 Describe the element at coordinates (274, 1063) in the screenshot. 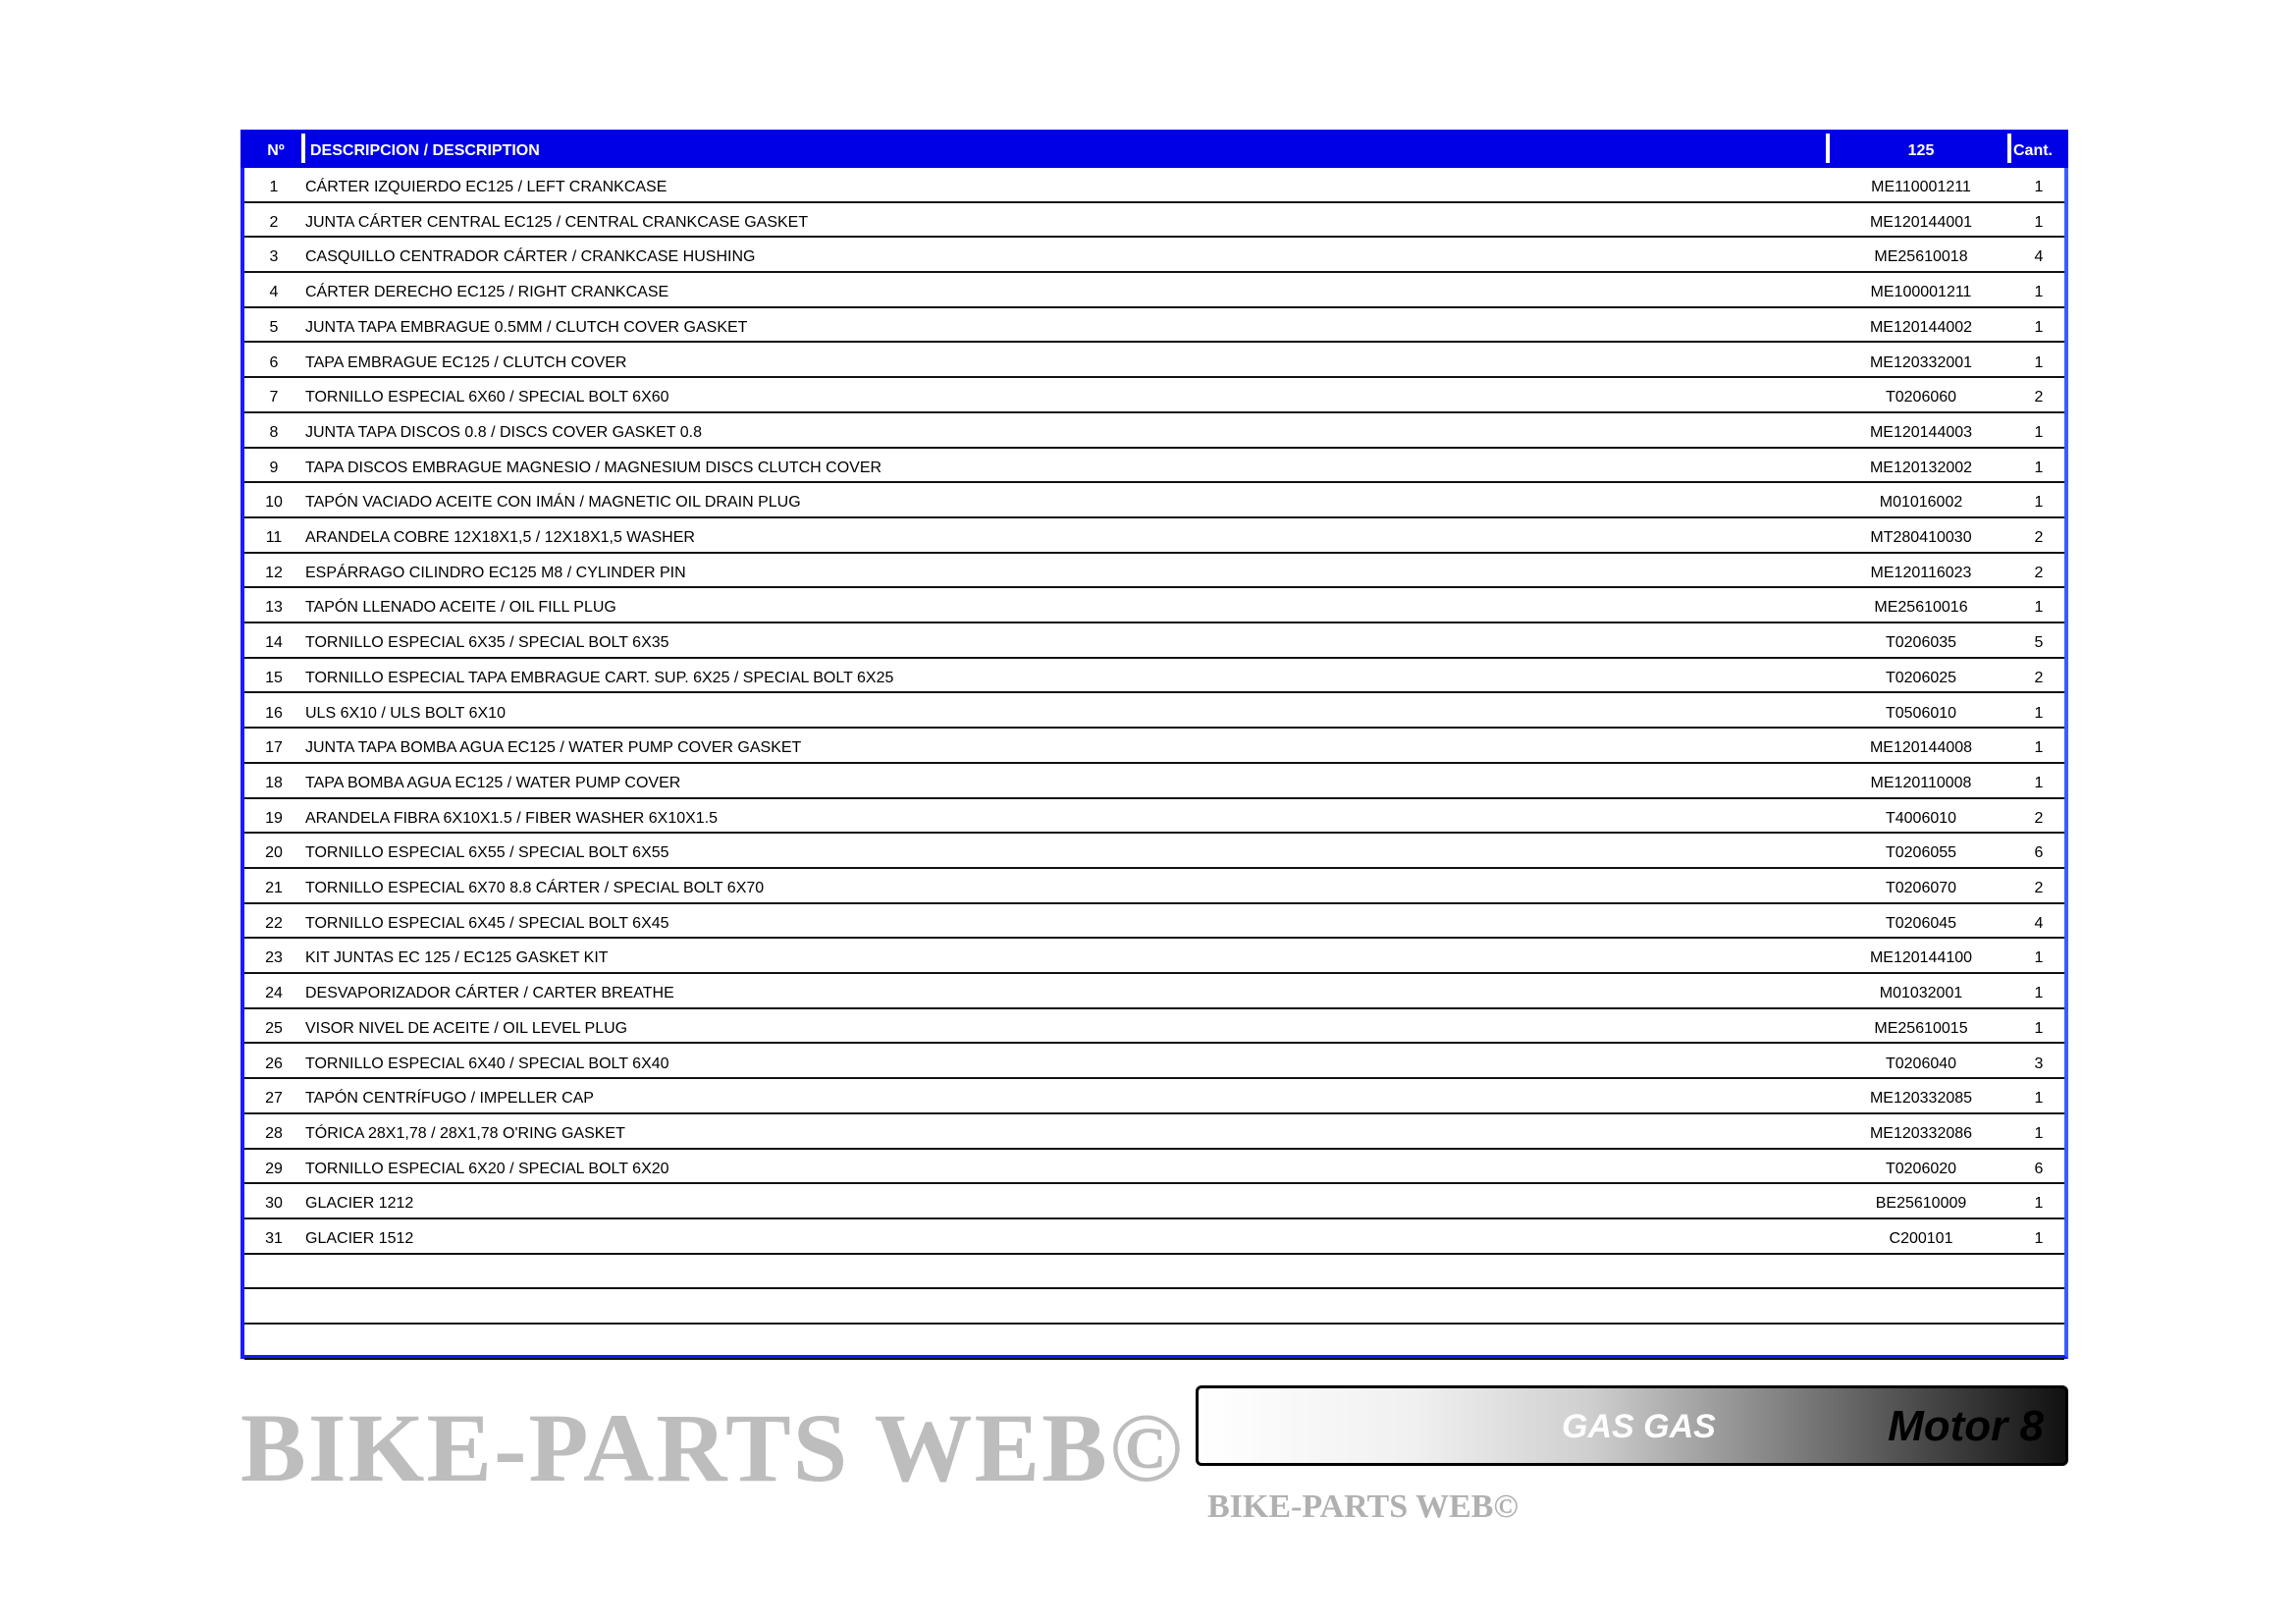

I see `row-number: 26` at that location.